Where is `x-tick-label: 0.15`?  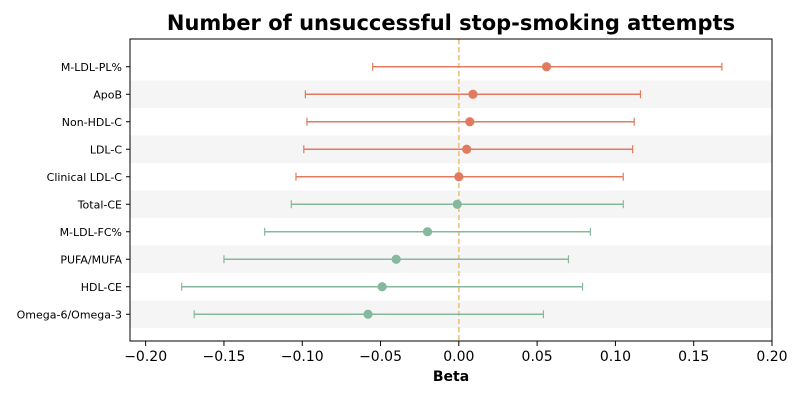
x-tick-label: 0.15 is located at coordinates (693, 357).